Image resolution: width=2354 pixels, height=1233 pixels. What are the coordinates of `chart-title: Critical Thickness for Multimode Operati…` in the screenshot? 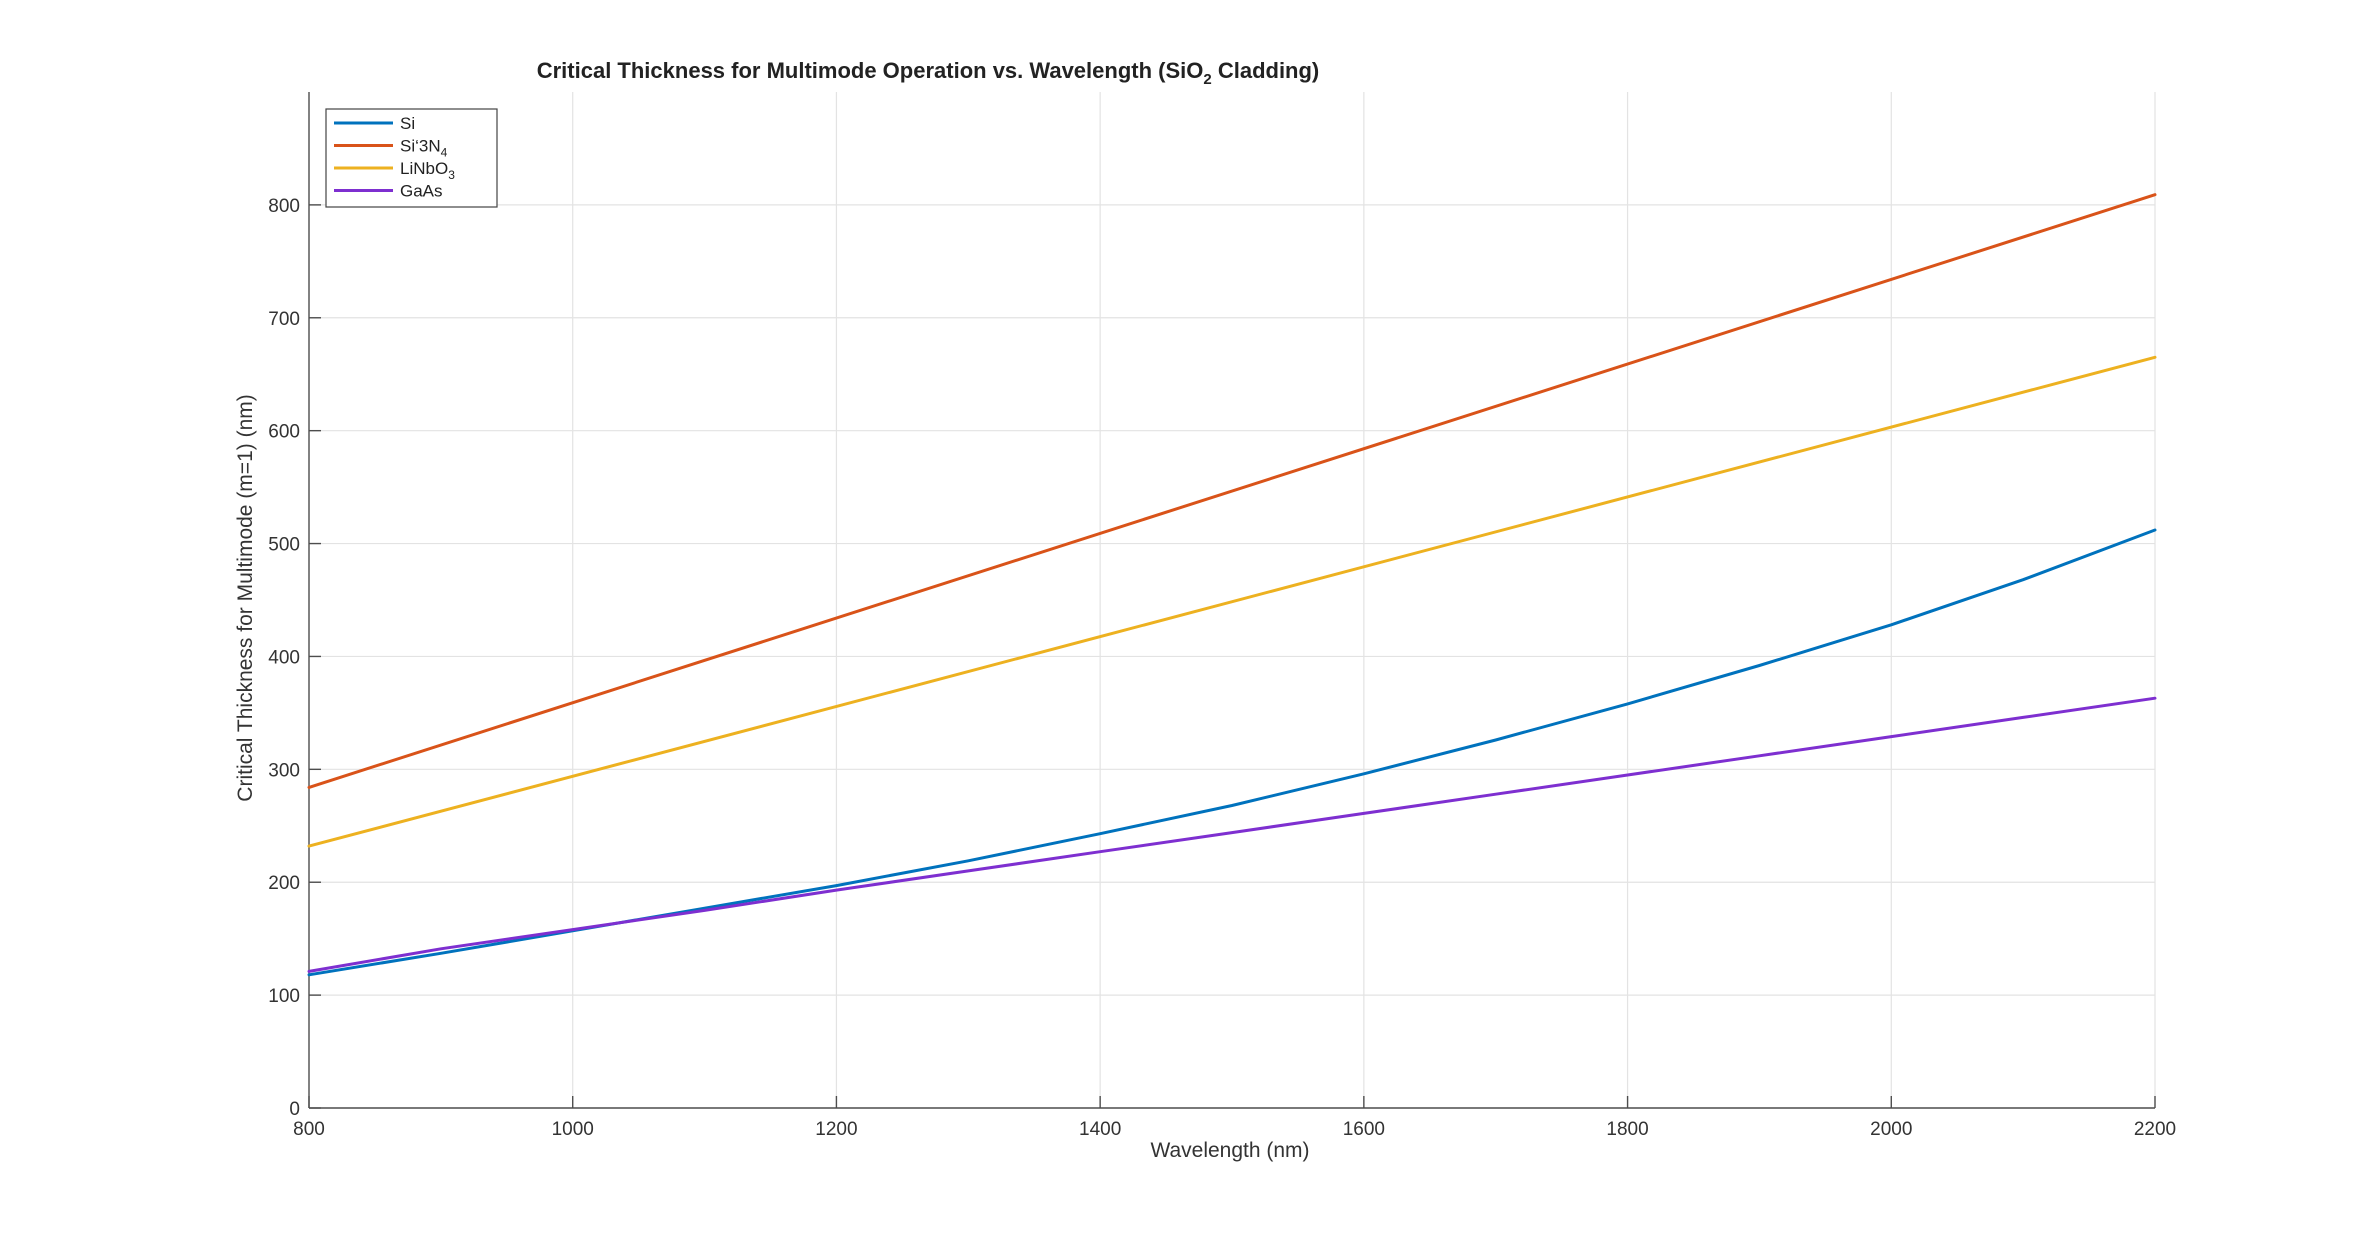 It's located at (928, 73).